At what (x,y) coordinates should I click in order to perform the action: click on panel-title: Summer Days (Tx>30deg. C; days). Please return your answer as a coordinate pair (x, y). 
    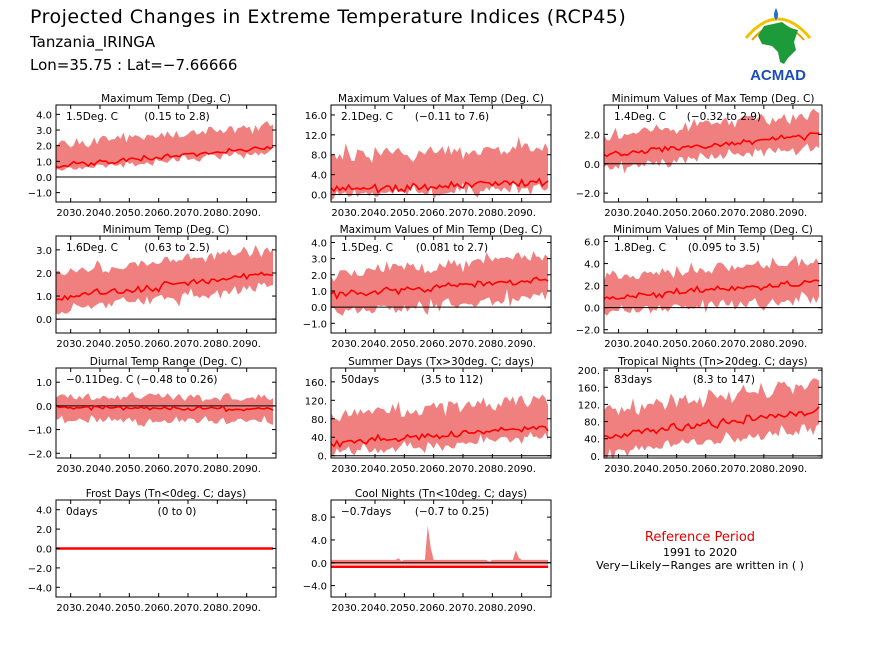
    Looking at the image, I should click on (441, 362).